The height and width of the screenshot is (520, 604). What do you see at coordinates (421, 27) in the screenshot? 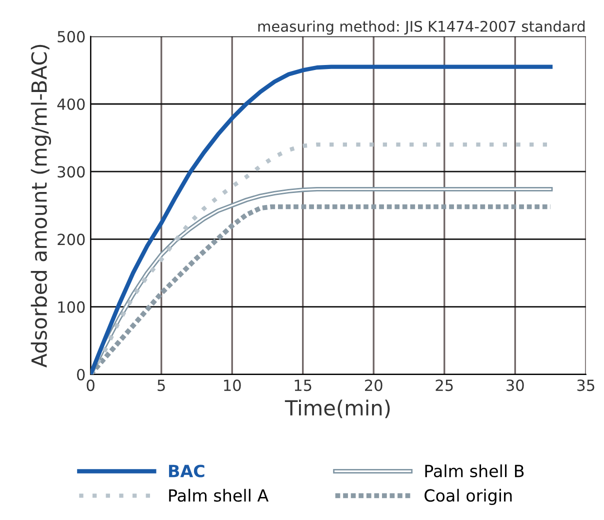
I see `text: measuring method: JIS K1474-2007 standard` at bounding box center [421, 27].